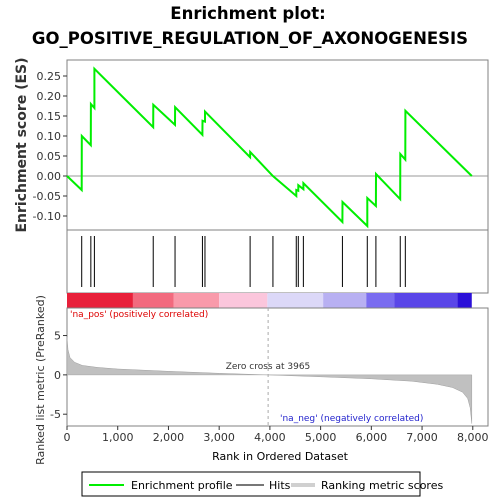  What do you see at coordinates (139, 315) in the screenshot?
I see `pos-label: 'na_pos' (positively correlated)` at bounding box center [139, 315].